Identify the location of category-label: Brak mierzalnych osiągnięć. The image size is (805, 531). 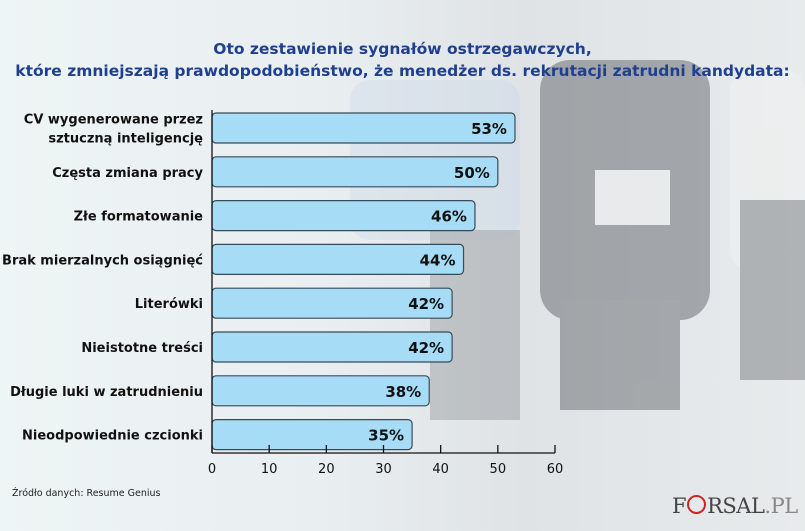
(102, 260).